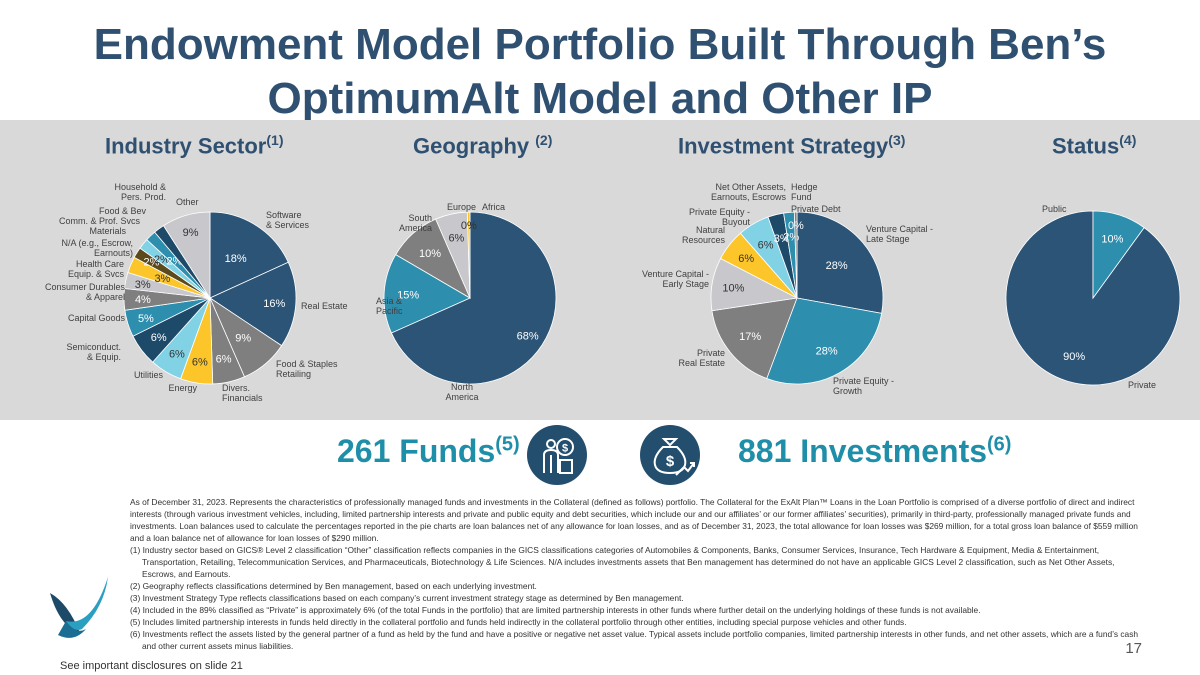 This screenshot has height=675, width=1200. What do you see at coordinates (182, 388) in the screenshot?
I see `industry-label-energy: Energy` at bounding box center [182, 388].